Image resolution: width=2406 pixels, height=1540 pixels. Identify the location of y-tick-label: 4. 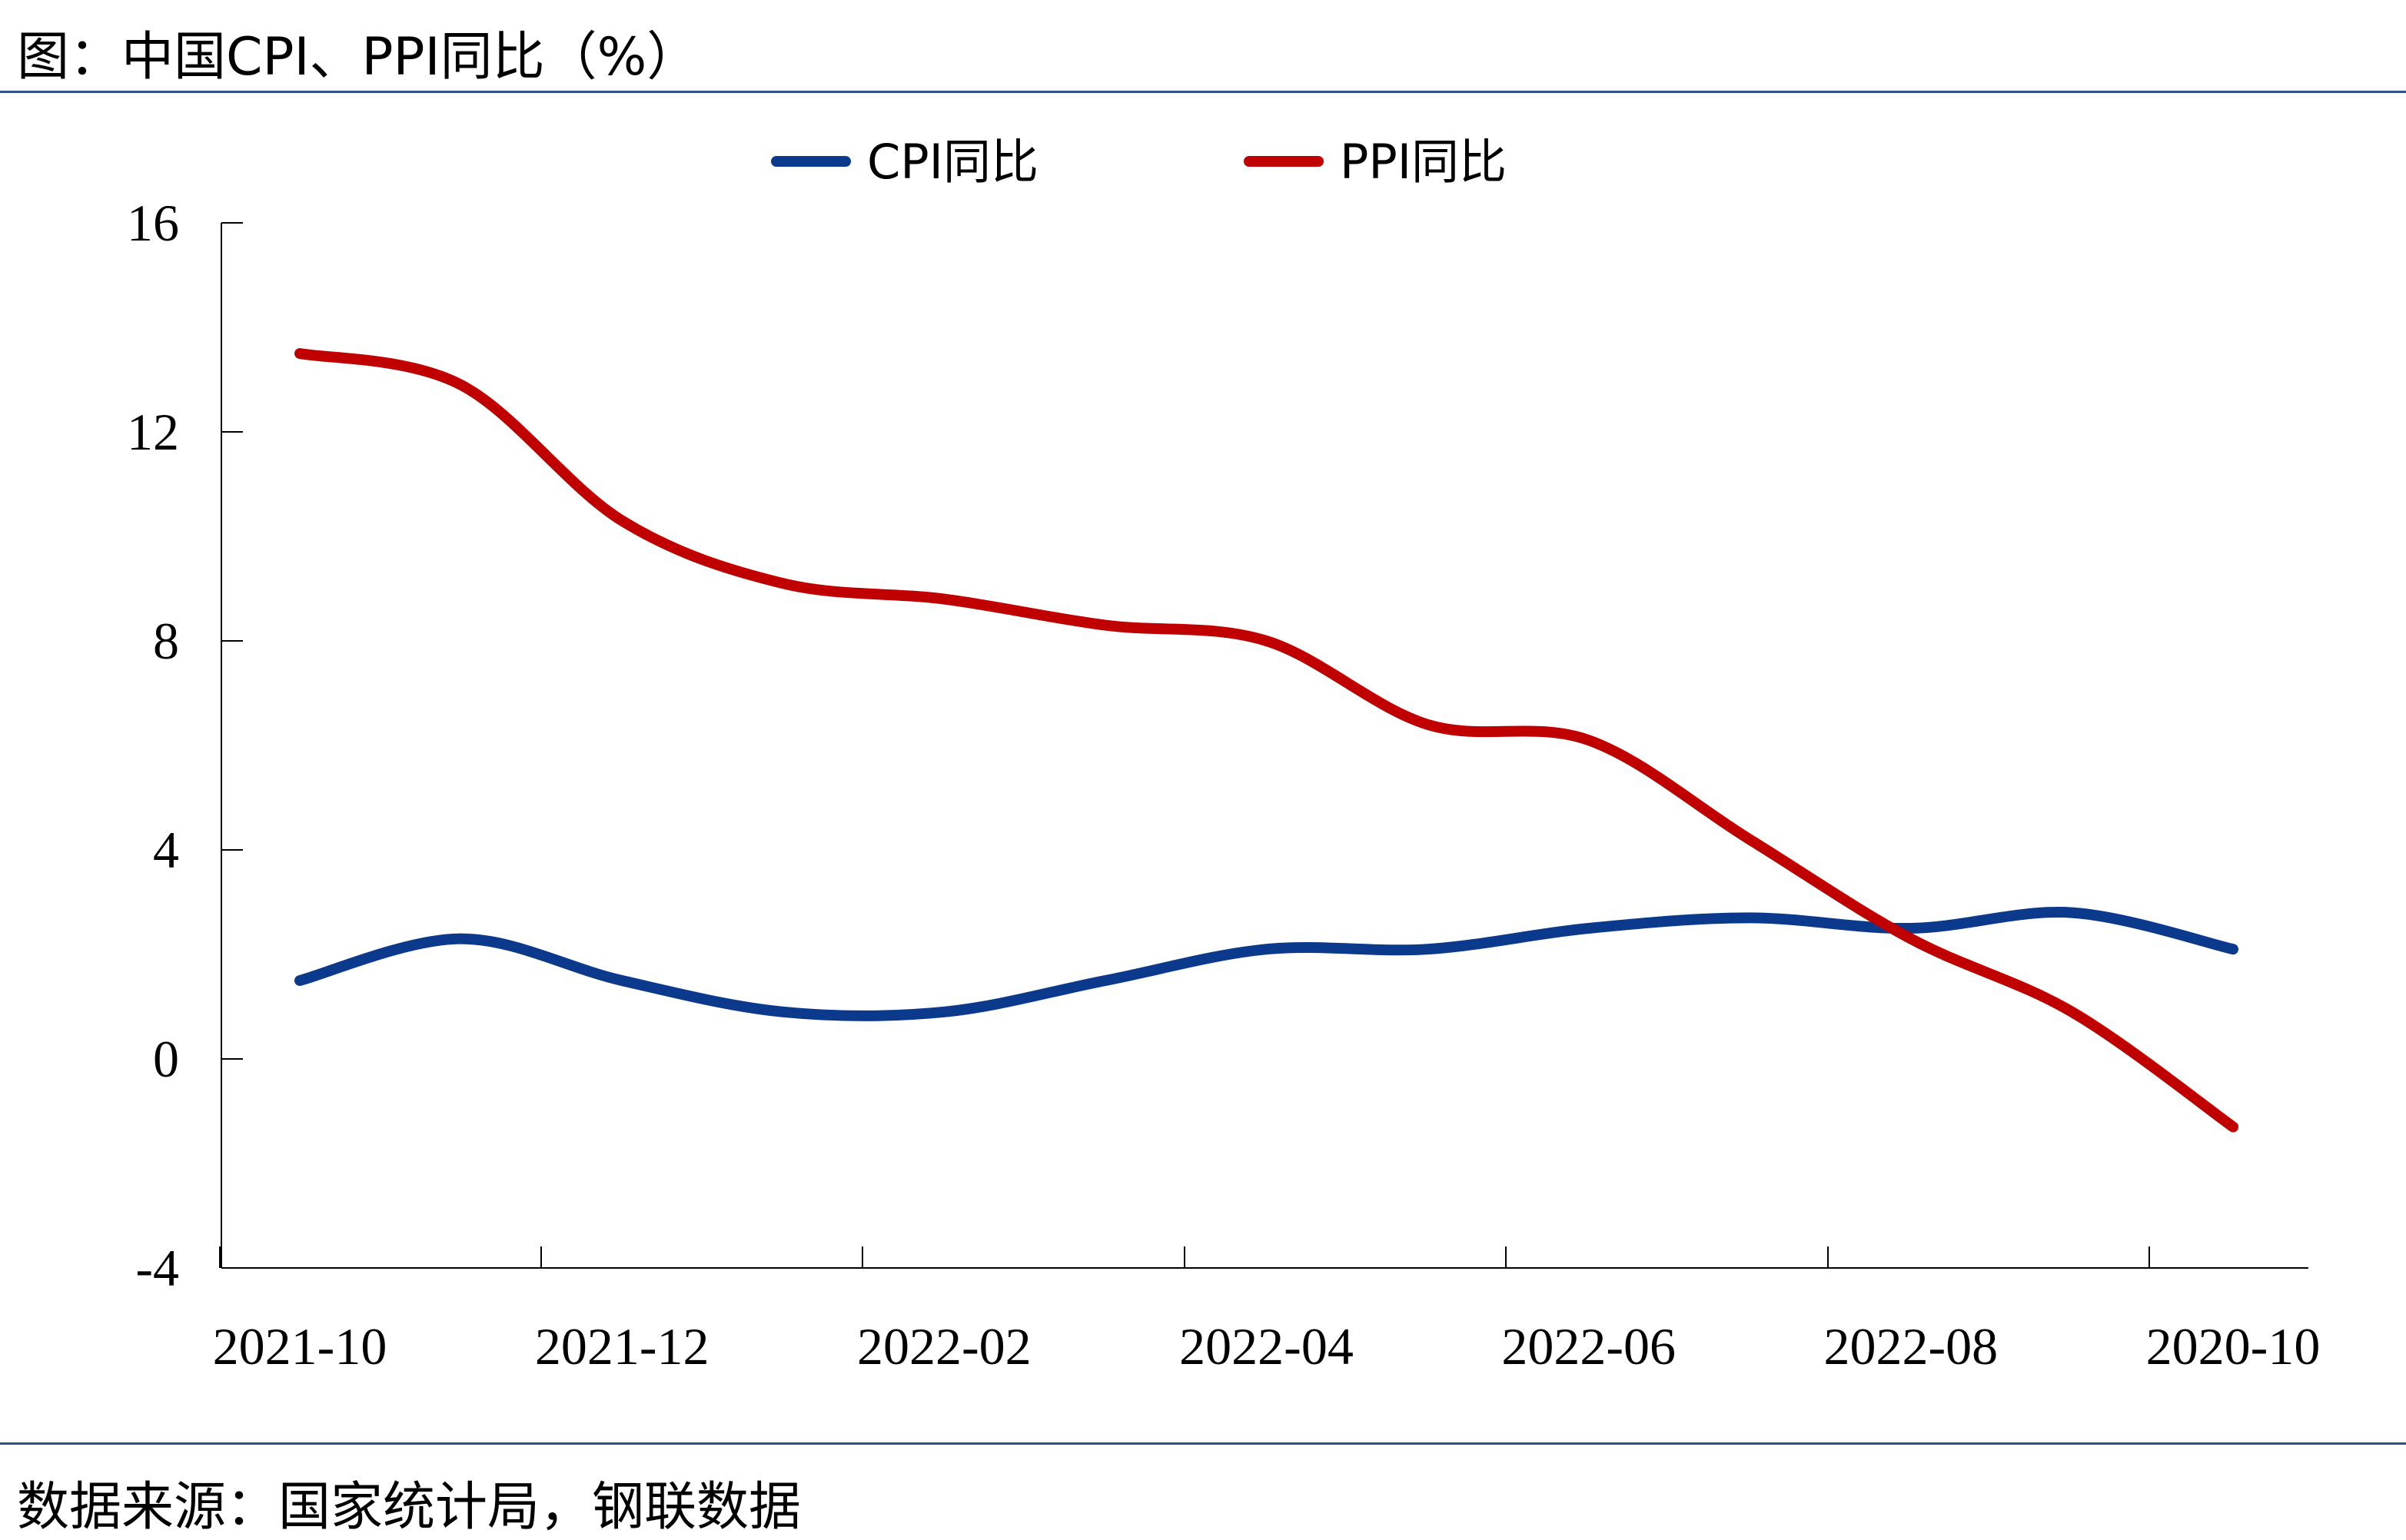
(166, 850).